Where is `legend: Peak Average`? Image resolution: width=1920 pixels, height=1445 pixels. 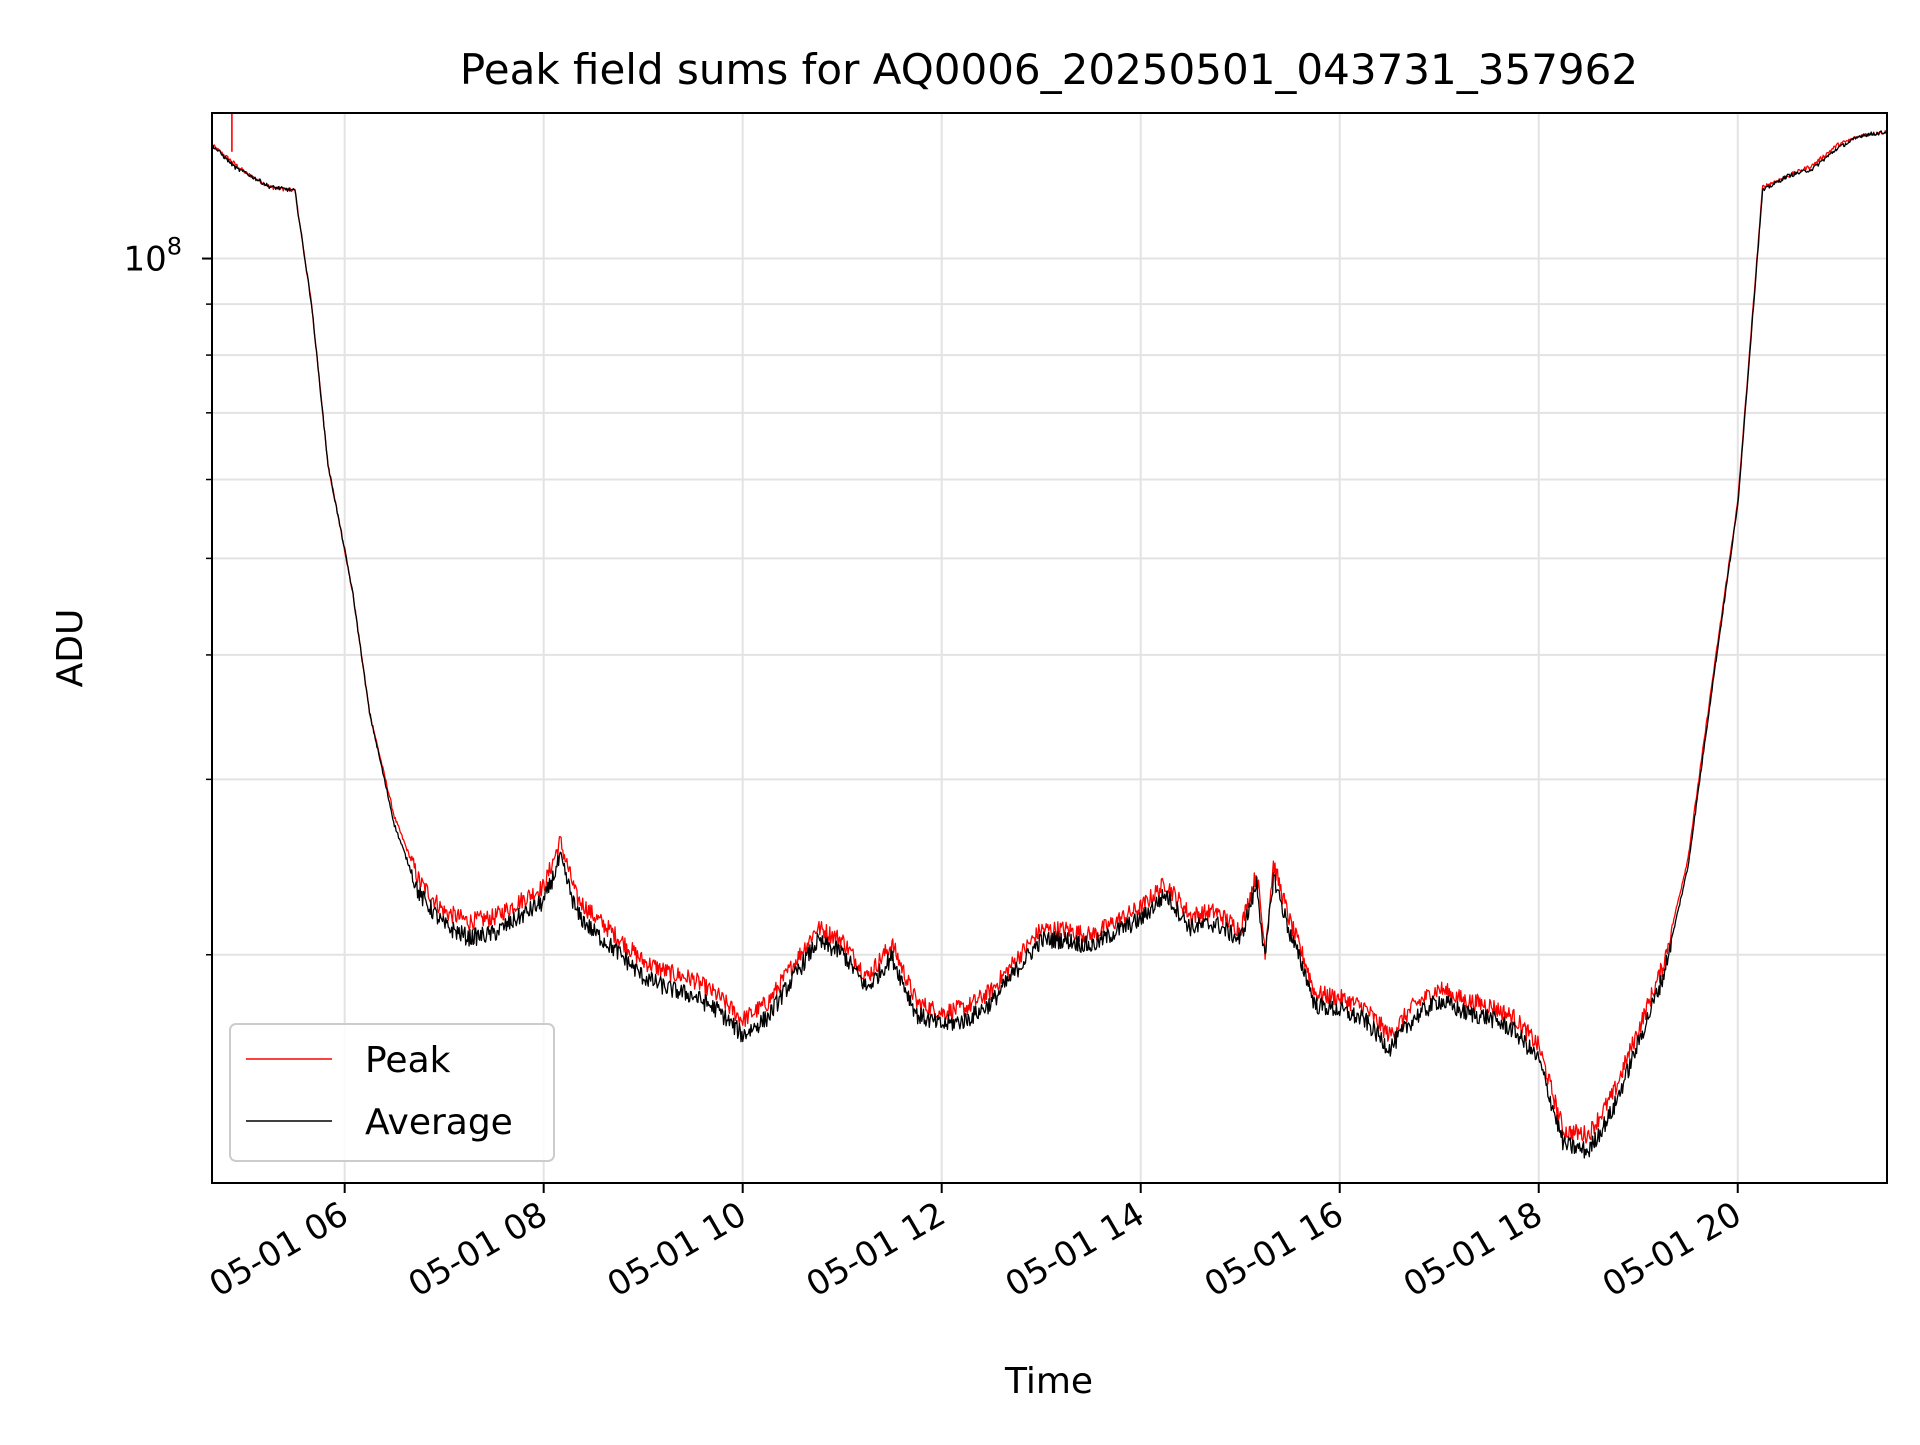
legend: Peak Average is located at coordinates (392, 1092).